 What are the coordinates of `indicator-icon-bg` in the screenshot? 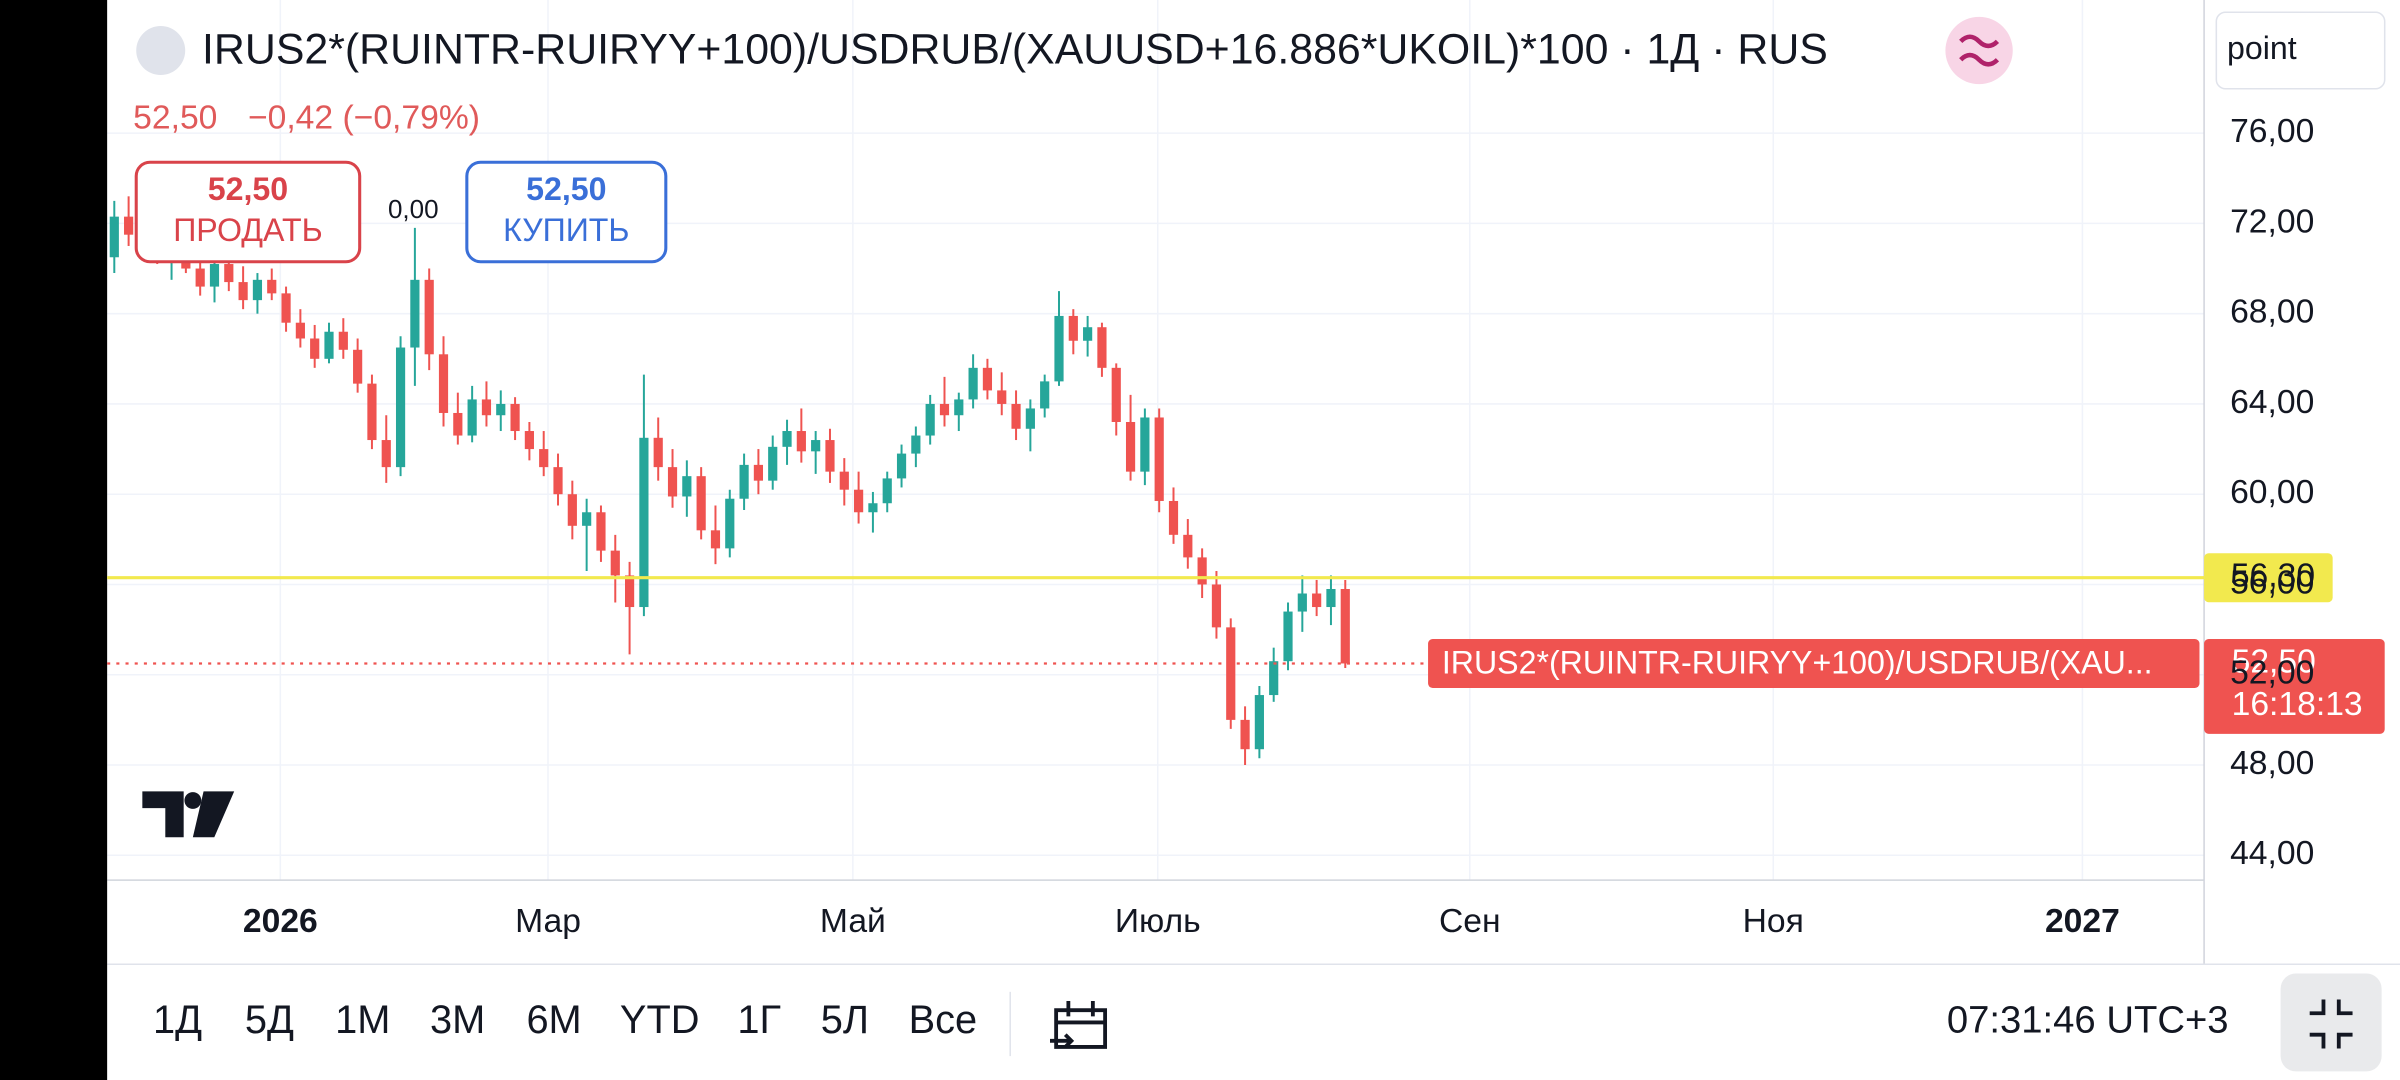 It's located at (1979, 50).